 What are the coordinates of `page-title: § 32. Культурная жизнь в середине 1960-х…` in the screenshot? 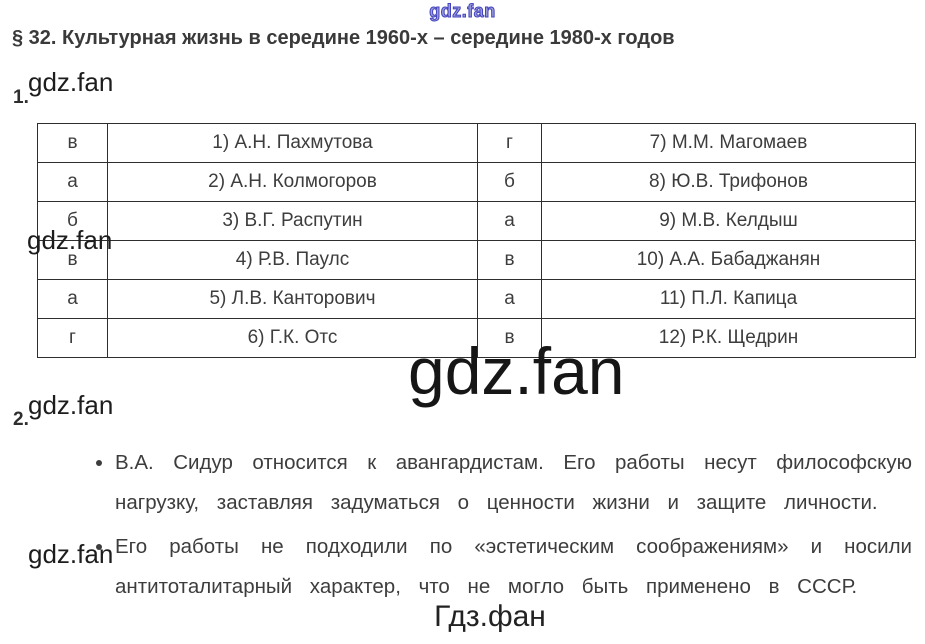 It's located at (343, 38).